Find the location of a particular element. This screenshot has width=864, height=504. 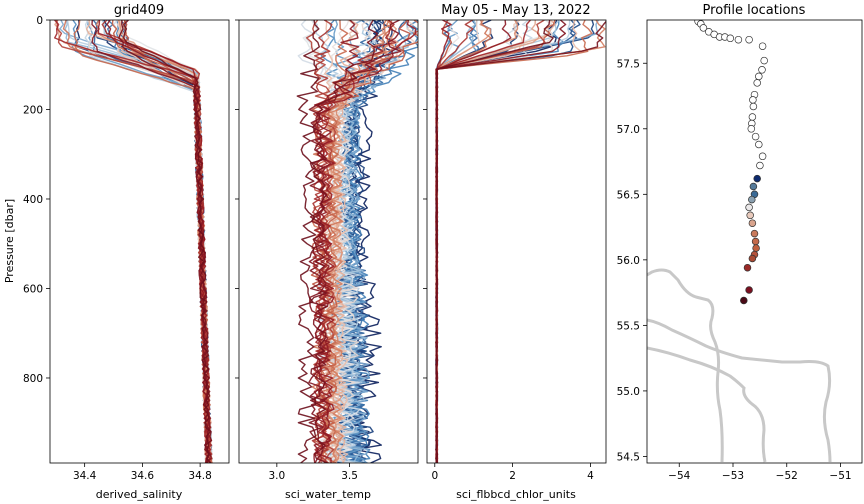

y-tick-label: 57.0 is located at coordinates (628, 130).